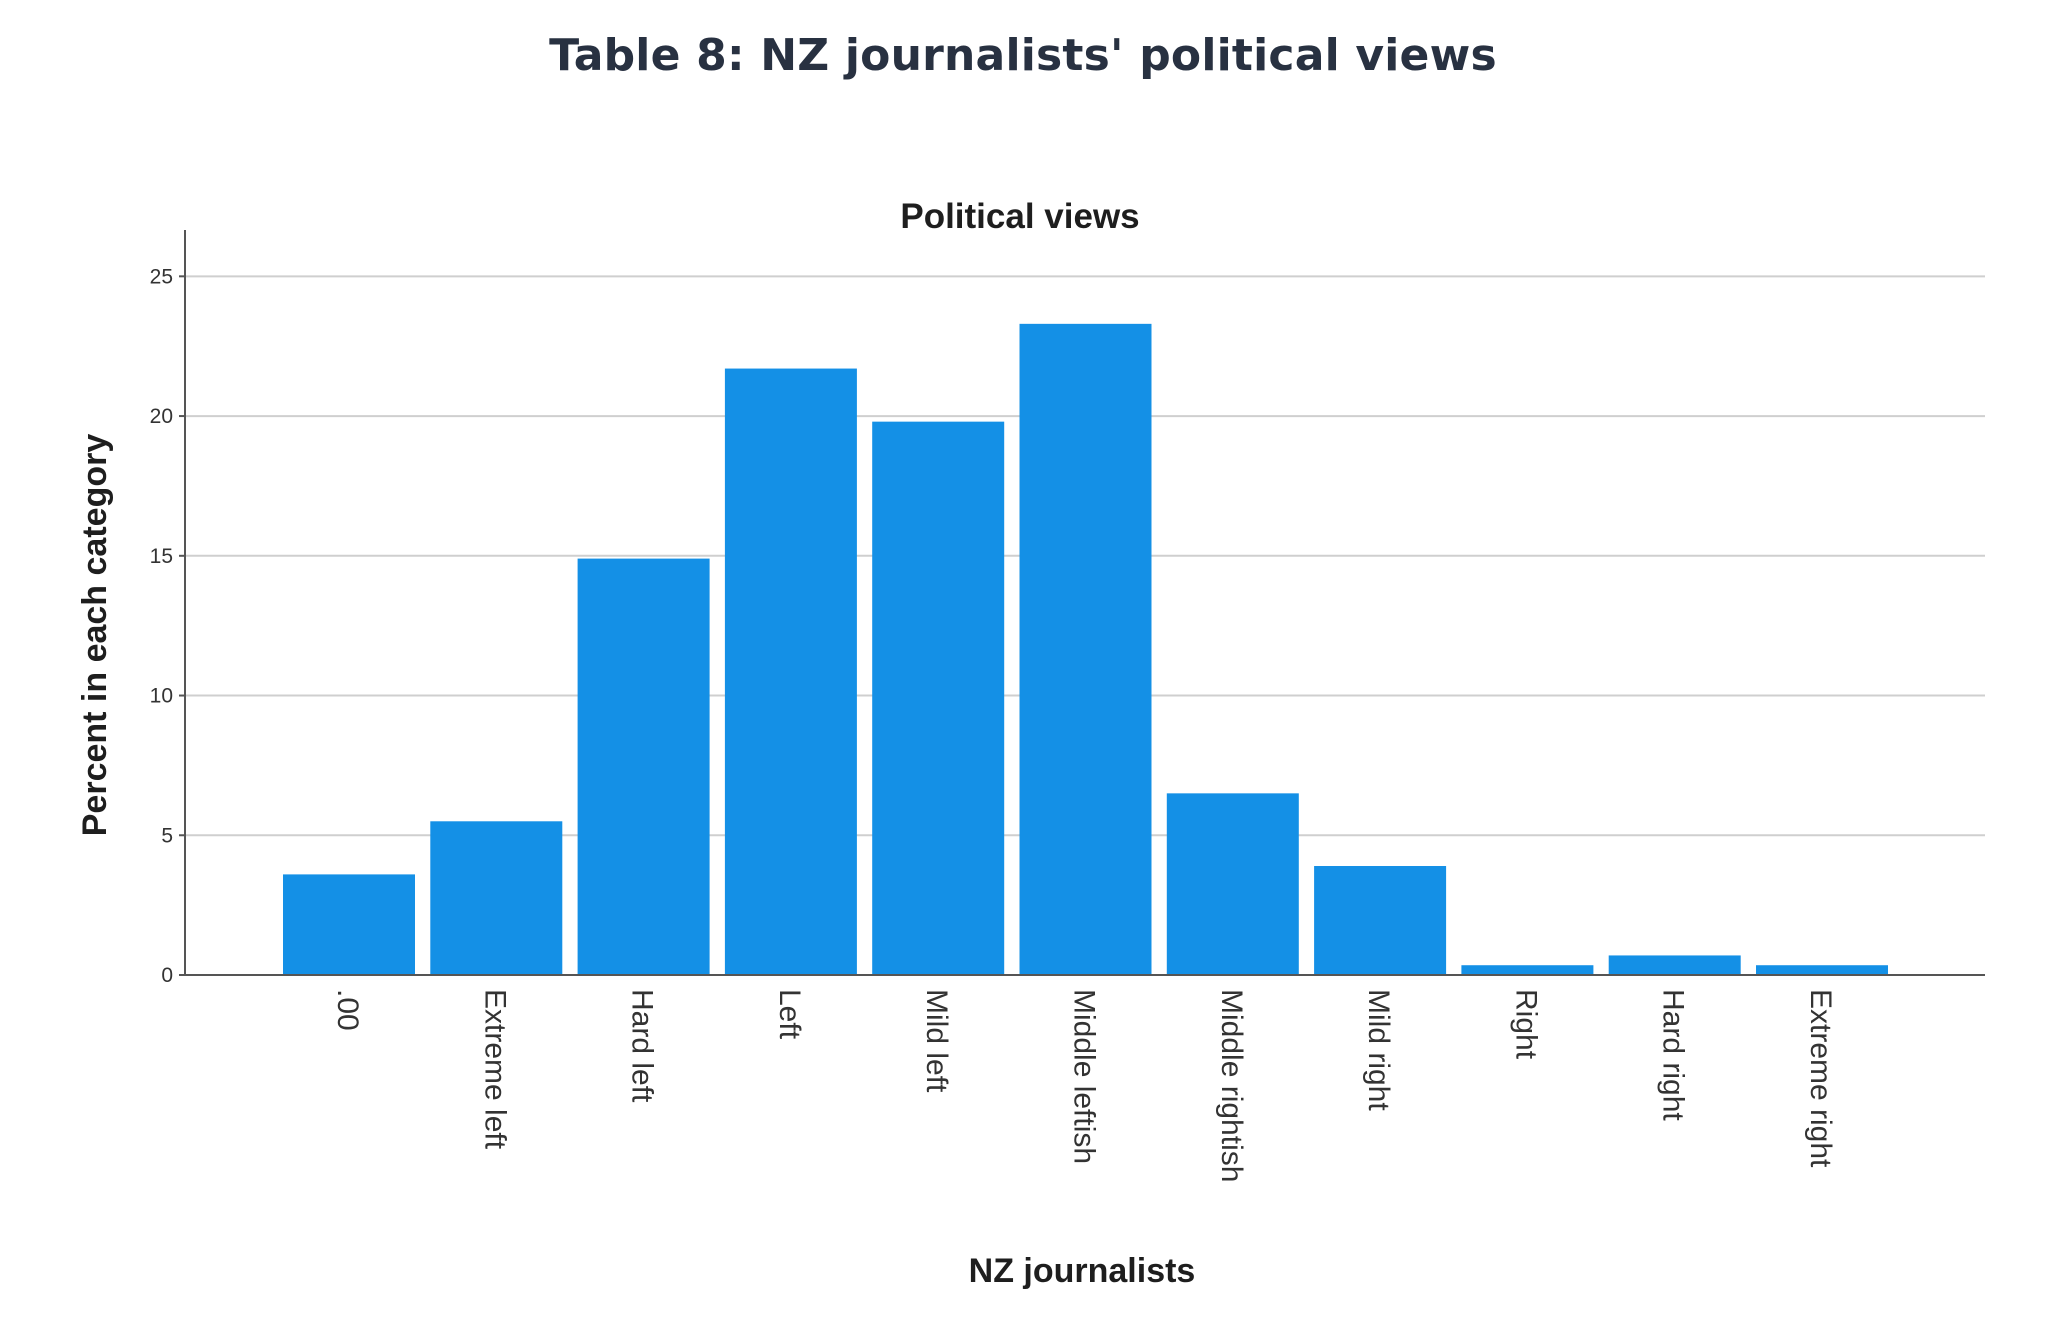 Image resolution: width=2046 pixels, height=1336 pixels. Describe the element at coordinates (1231, 1085) in the screenshot. I see `x-tick-label: Middle rightish` at that location.